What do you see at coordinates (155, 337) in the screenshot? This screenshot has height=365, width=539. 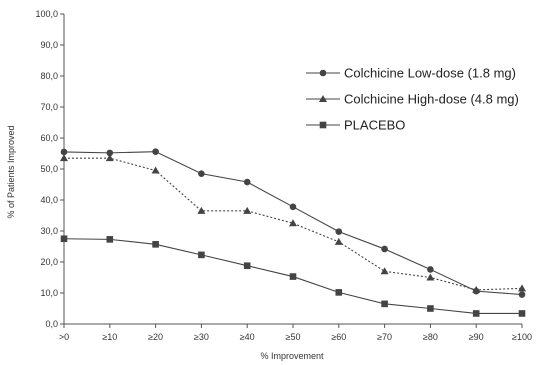 I see `x-tick-label: ≥20` at bounding box center [155, 337].